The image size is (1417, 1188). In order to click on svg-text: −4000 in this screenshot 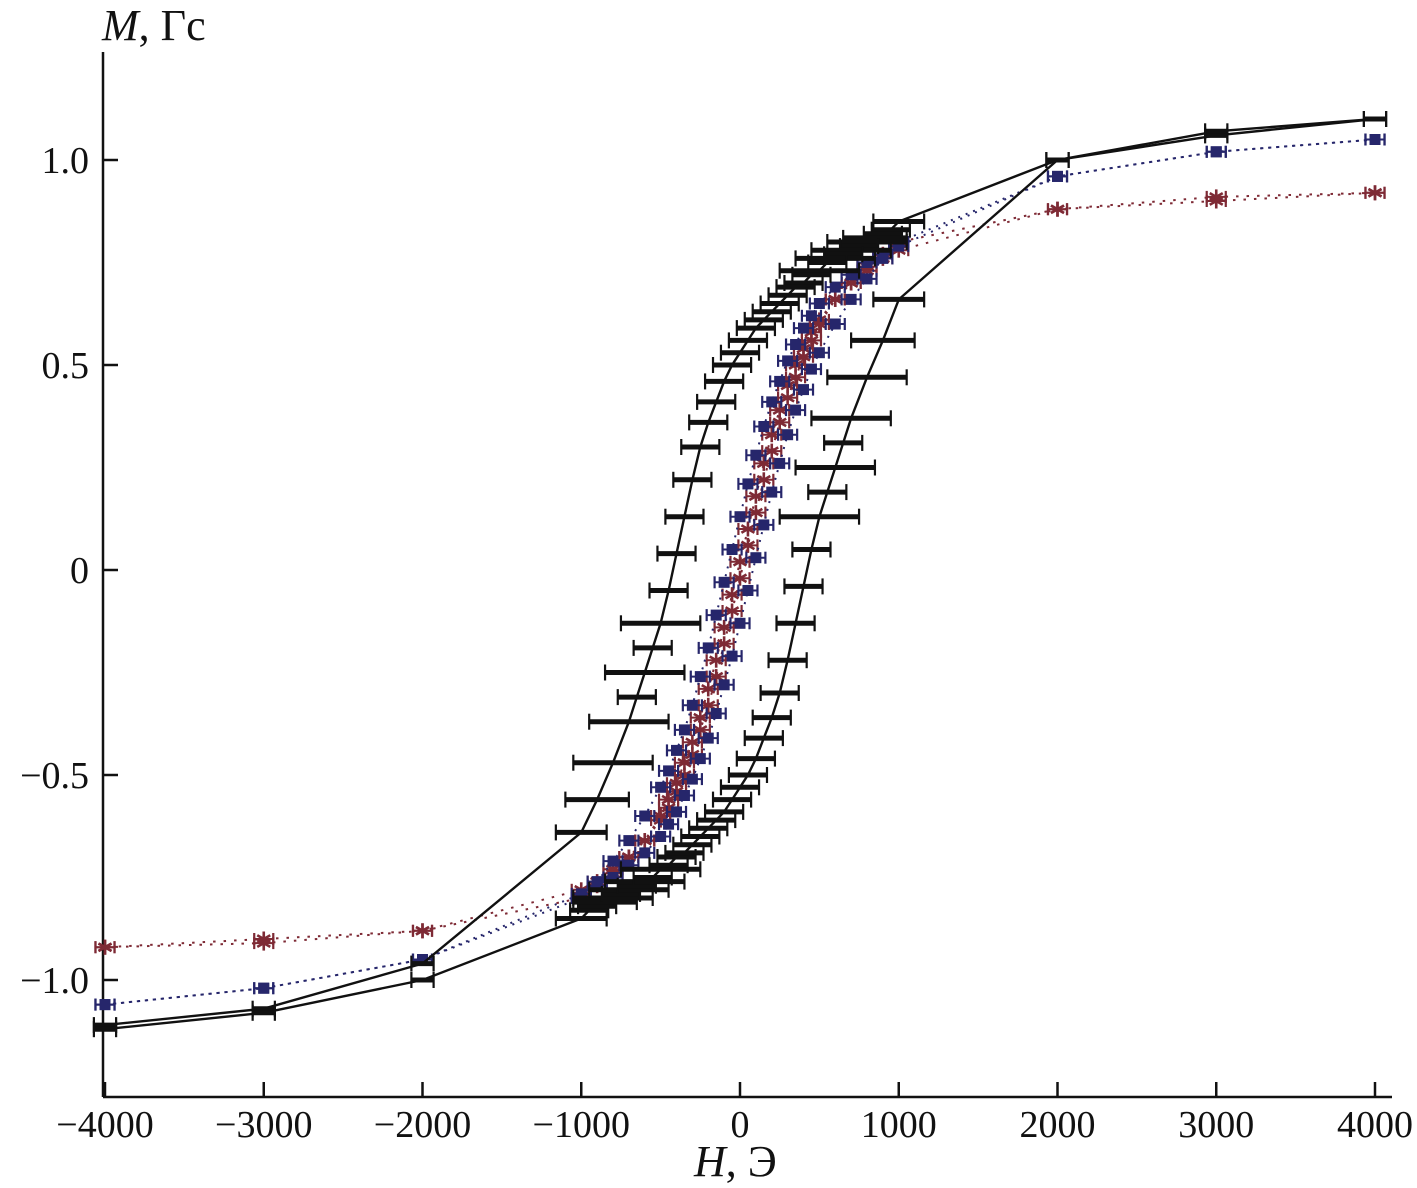, I will do `click(104, 1125)`.